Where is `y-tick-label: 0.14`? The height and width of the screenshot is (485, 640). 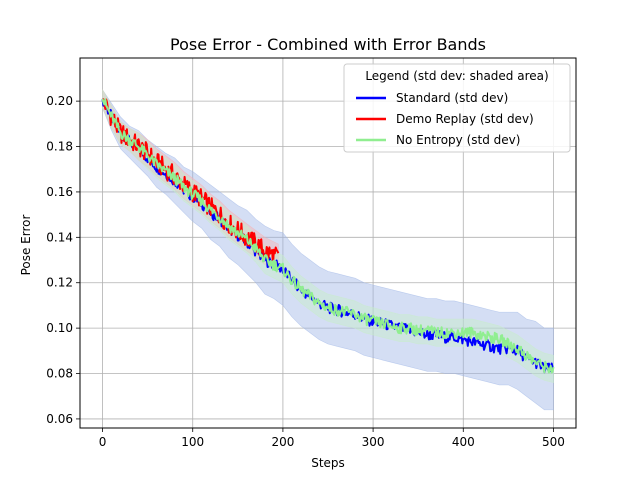
y-tick-label: 0.14 is located at coordinates (59, 237).